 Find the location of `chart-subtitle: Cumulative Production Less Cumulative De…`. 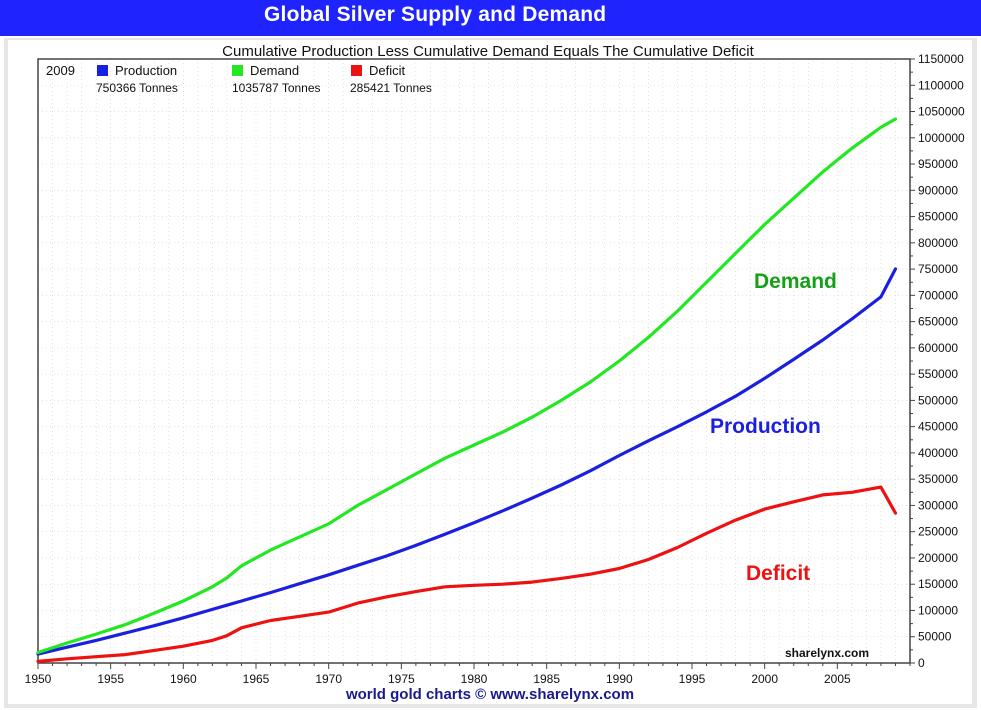

chart-subtitle: Cumulative Production Less Cumulative De… is located at coordinates (488, 51).